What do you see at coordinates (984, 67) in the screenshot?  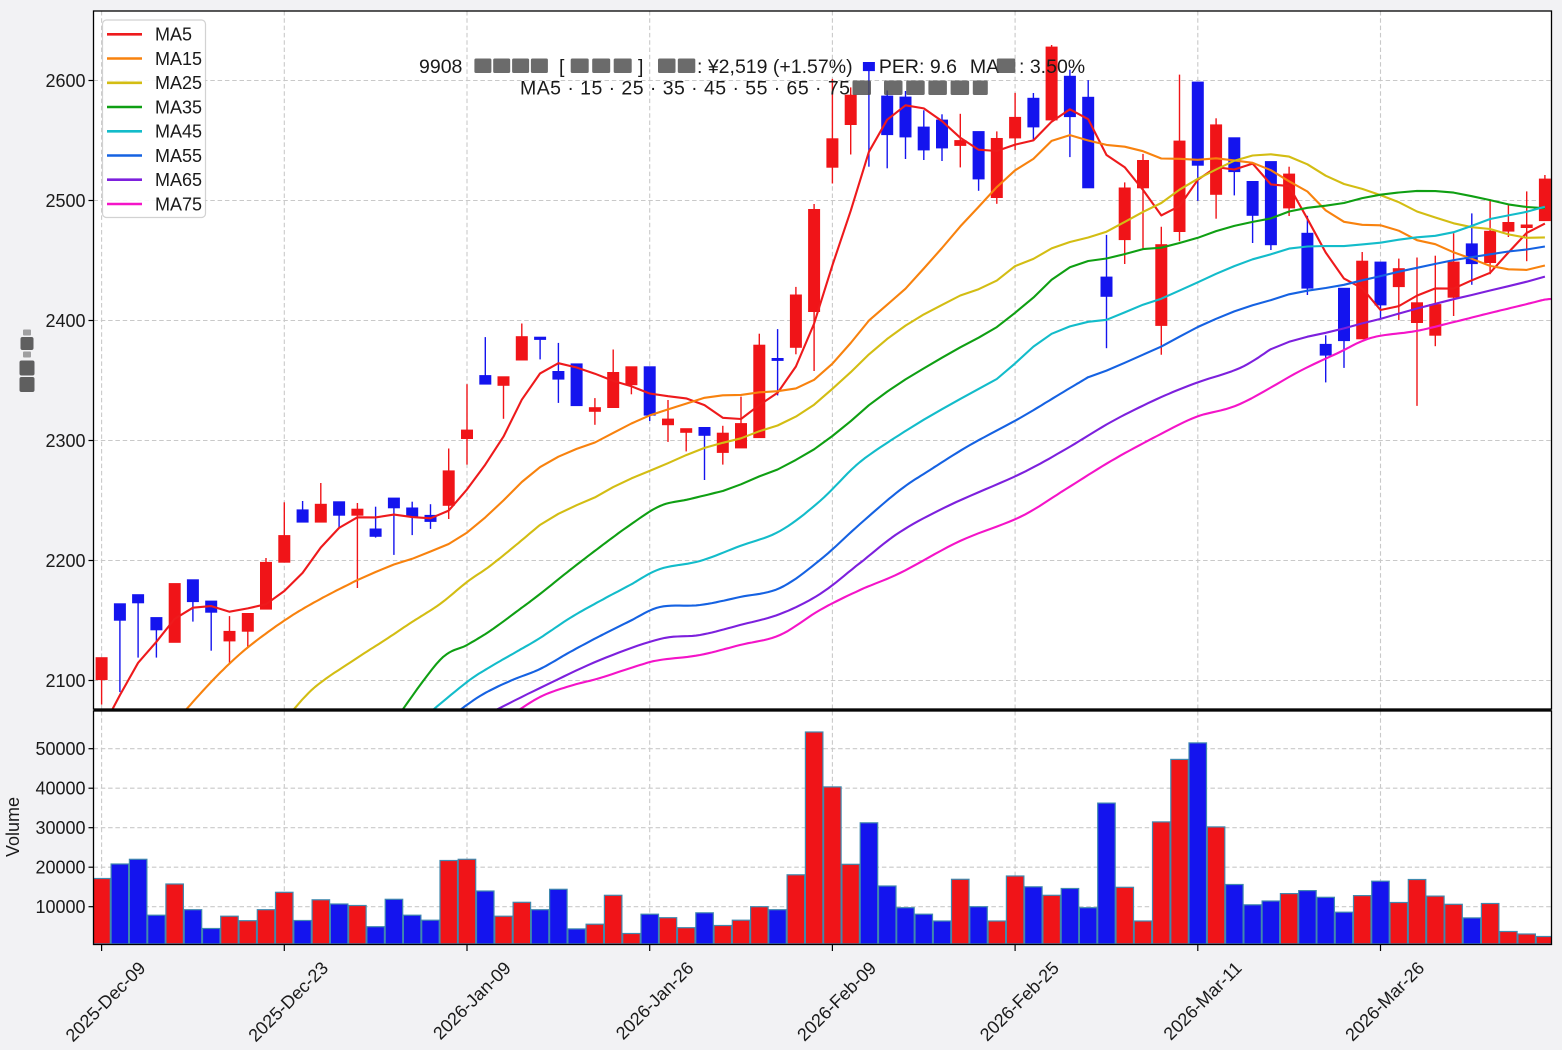 I see `svg-text: MA` at bounding box center [984, 67].